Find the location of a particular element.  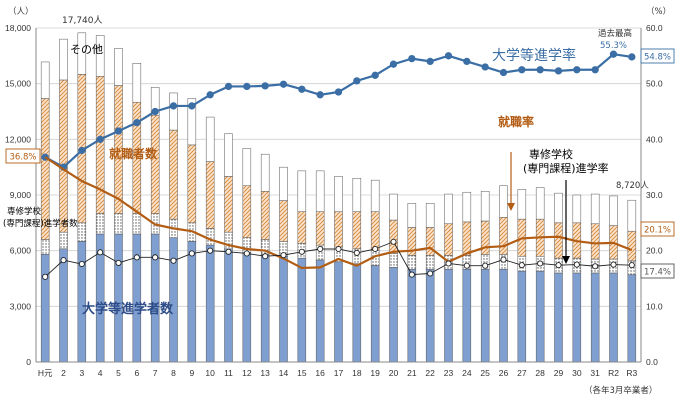

x-tick-label: 7 is located at coordinates (155, 373).